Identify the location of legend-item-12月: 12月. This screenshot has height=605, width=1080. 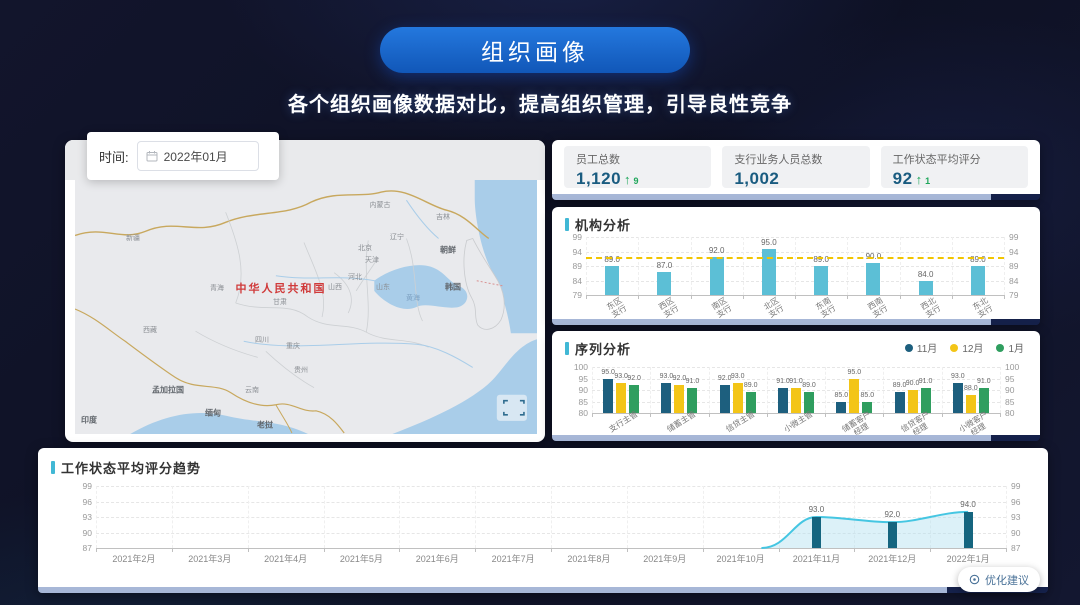
(966, 347).